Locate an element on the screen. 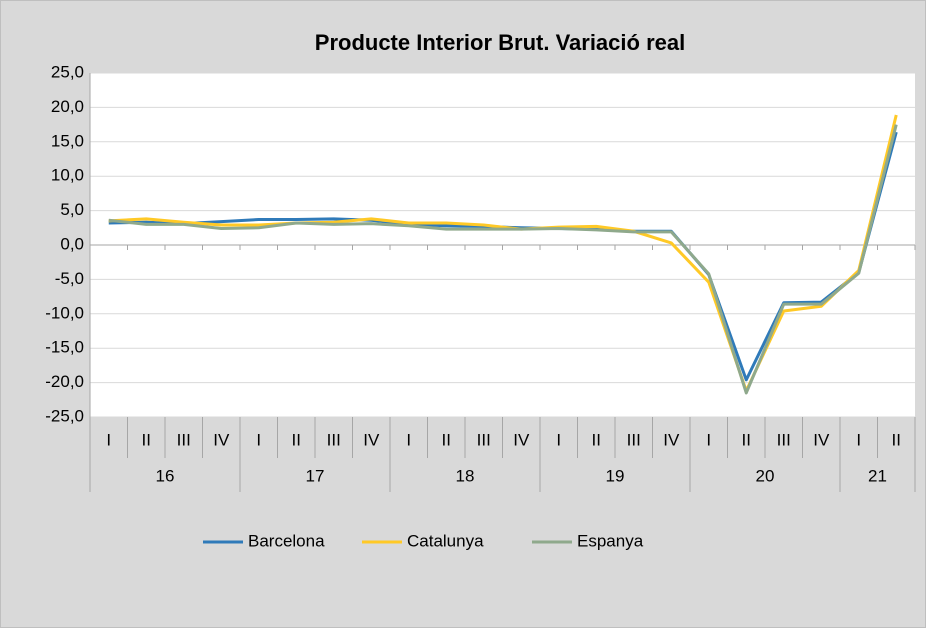 The width and height of the screenshot is (926, 628). y-tick-label: -10,0 is located at coordinates (64, 312).